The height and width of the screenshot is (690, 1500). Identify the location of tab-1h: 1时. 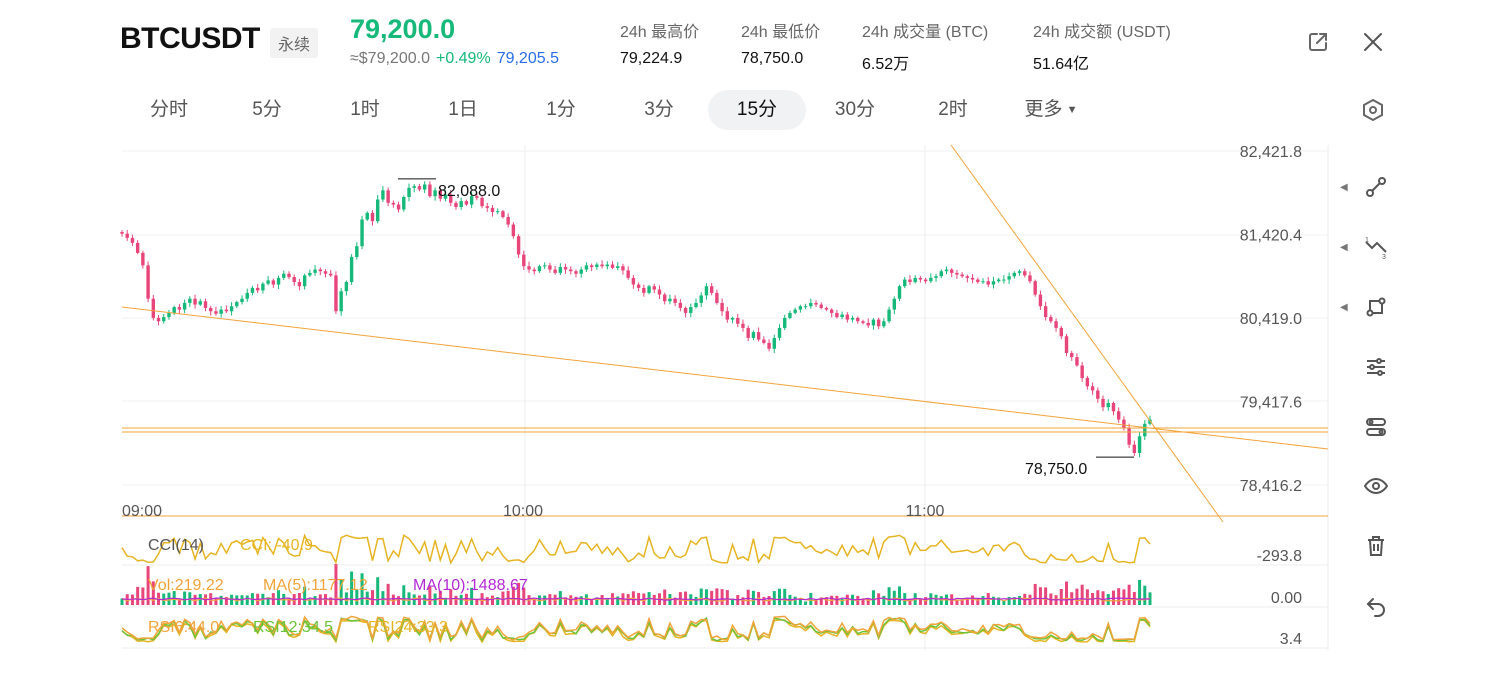
(365, 109).